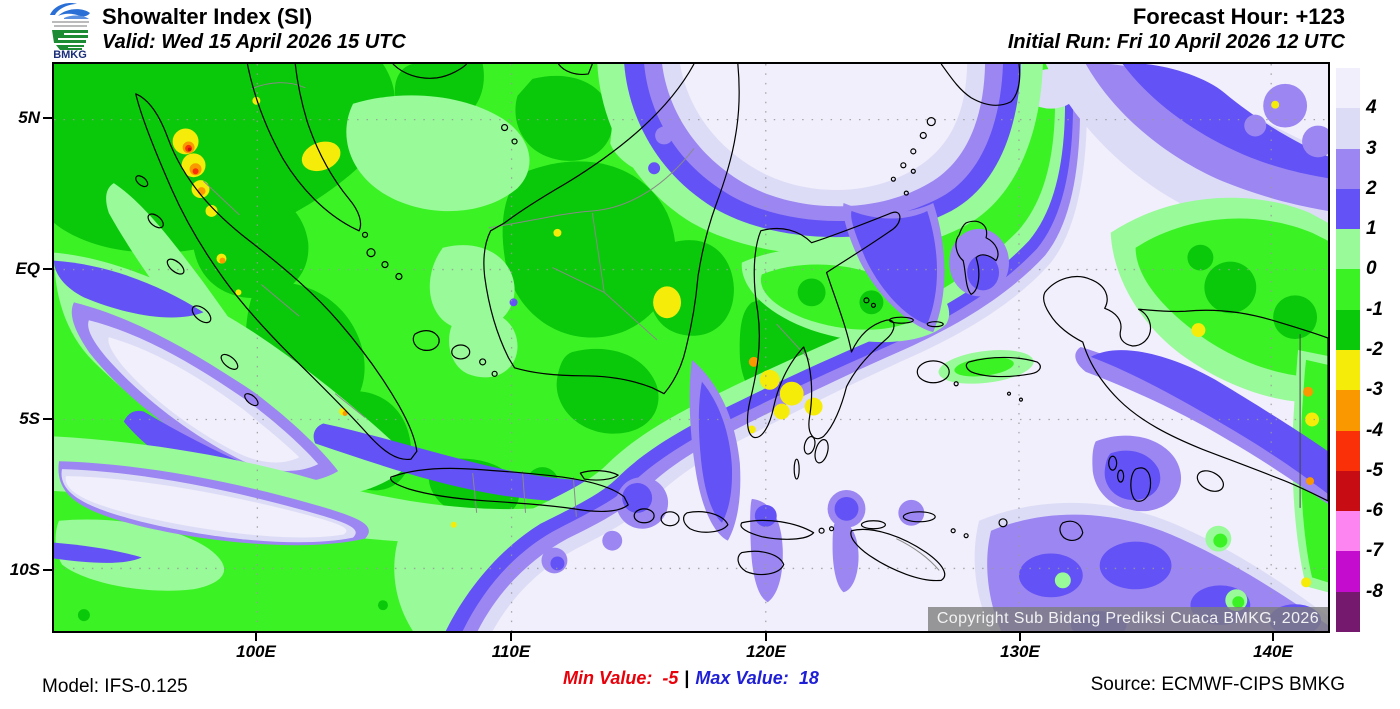 The height and width of the screenshot is (709, 1400). I want to click on valid-time-label: Valid: Wed 15 April 2026 15 UTC, so click(254, 42).